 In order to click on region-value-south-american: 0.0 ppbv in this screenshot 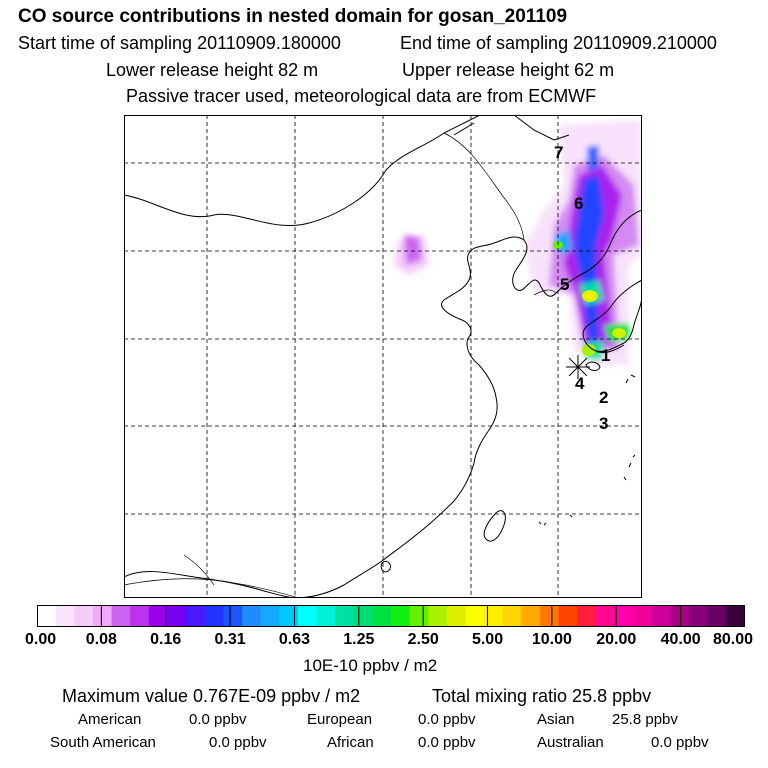, I will do `click(238, 742)`.